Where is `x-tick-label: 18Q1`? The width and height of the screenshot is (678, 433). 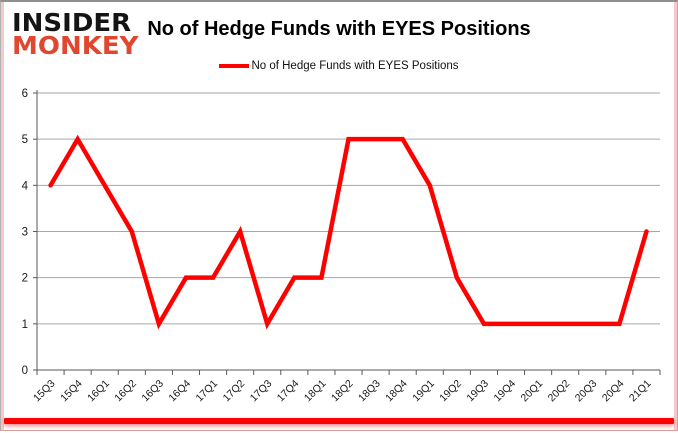 x-tick-label: 18Q1 is located at coordinates (315, 391).